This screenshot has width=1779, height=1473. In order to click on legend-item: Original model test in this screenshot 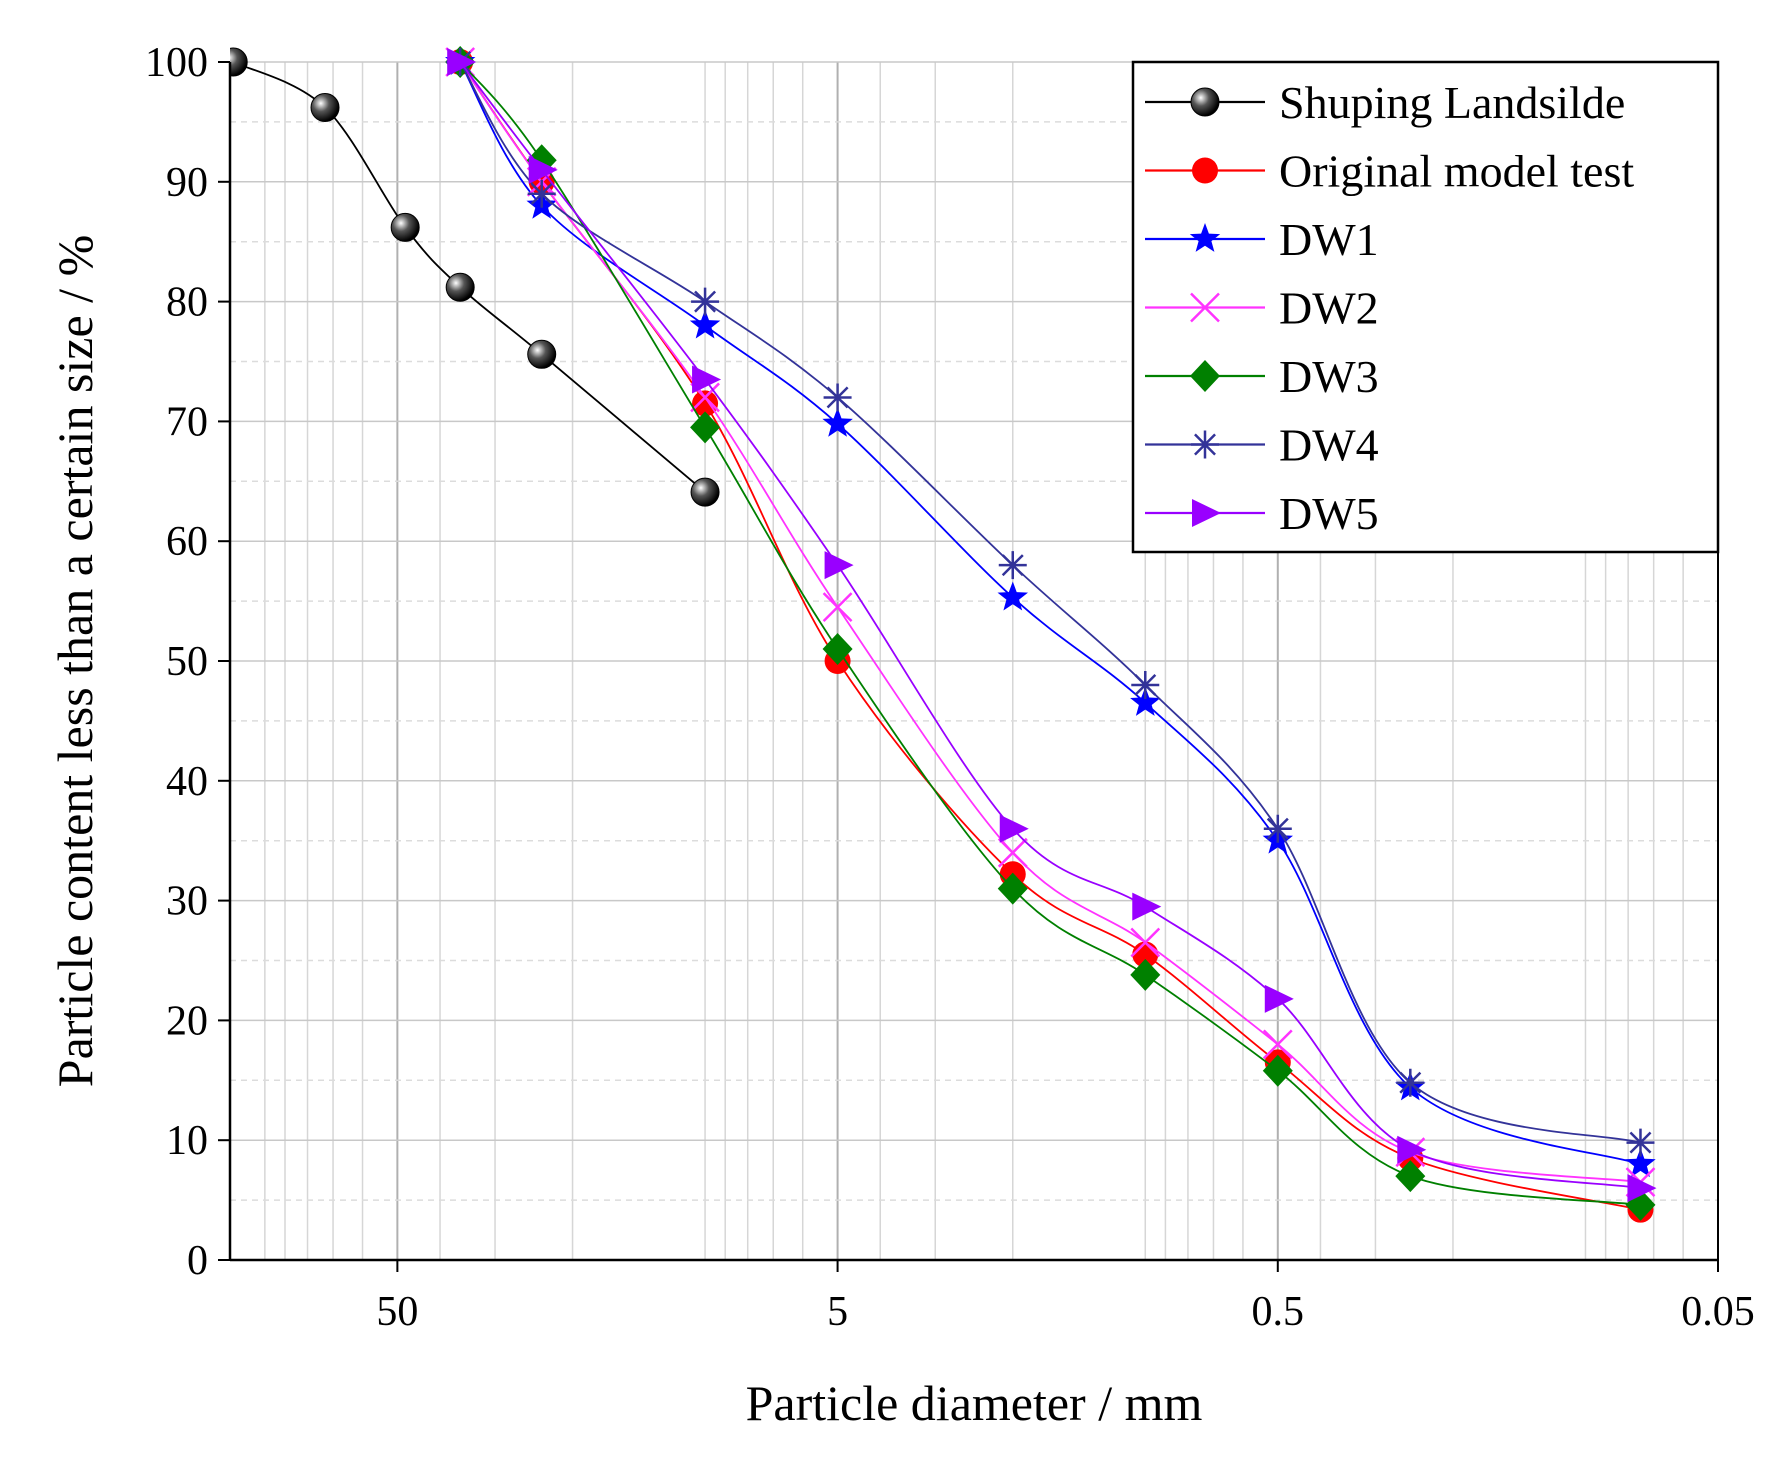, I will do `click(1389, 171)`.